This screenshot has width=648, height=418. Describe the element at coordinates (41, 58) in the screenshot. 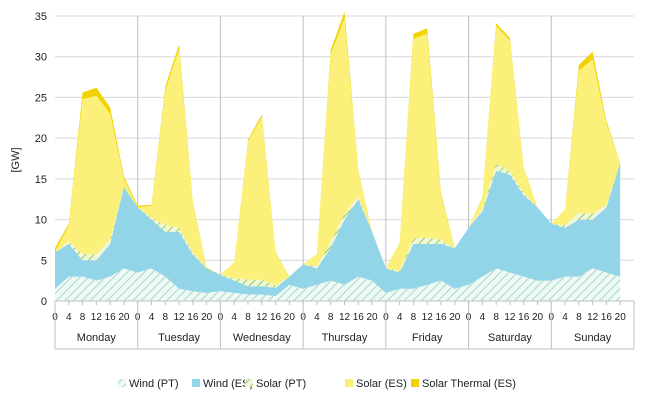

I see `y-tick-label: 30` at that location.